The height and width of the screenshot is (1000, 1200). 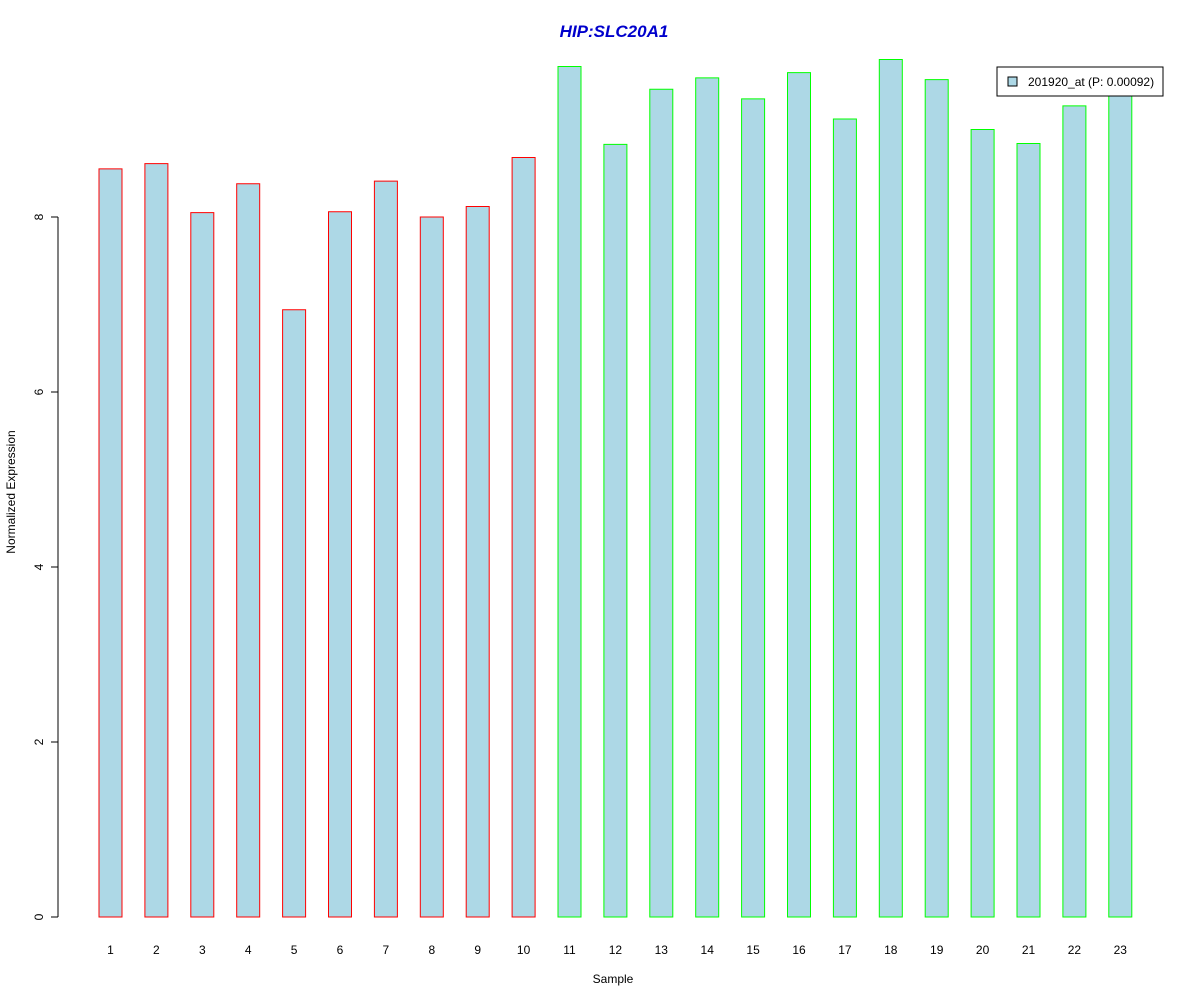 I want to click on legend-label: 201920_at (P: 0.00092), so click(x=1091, y=82).